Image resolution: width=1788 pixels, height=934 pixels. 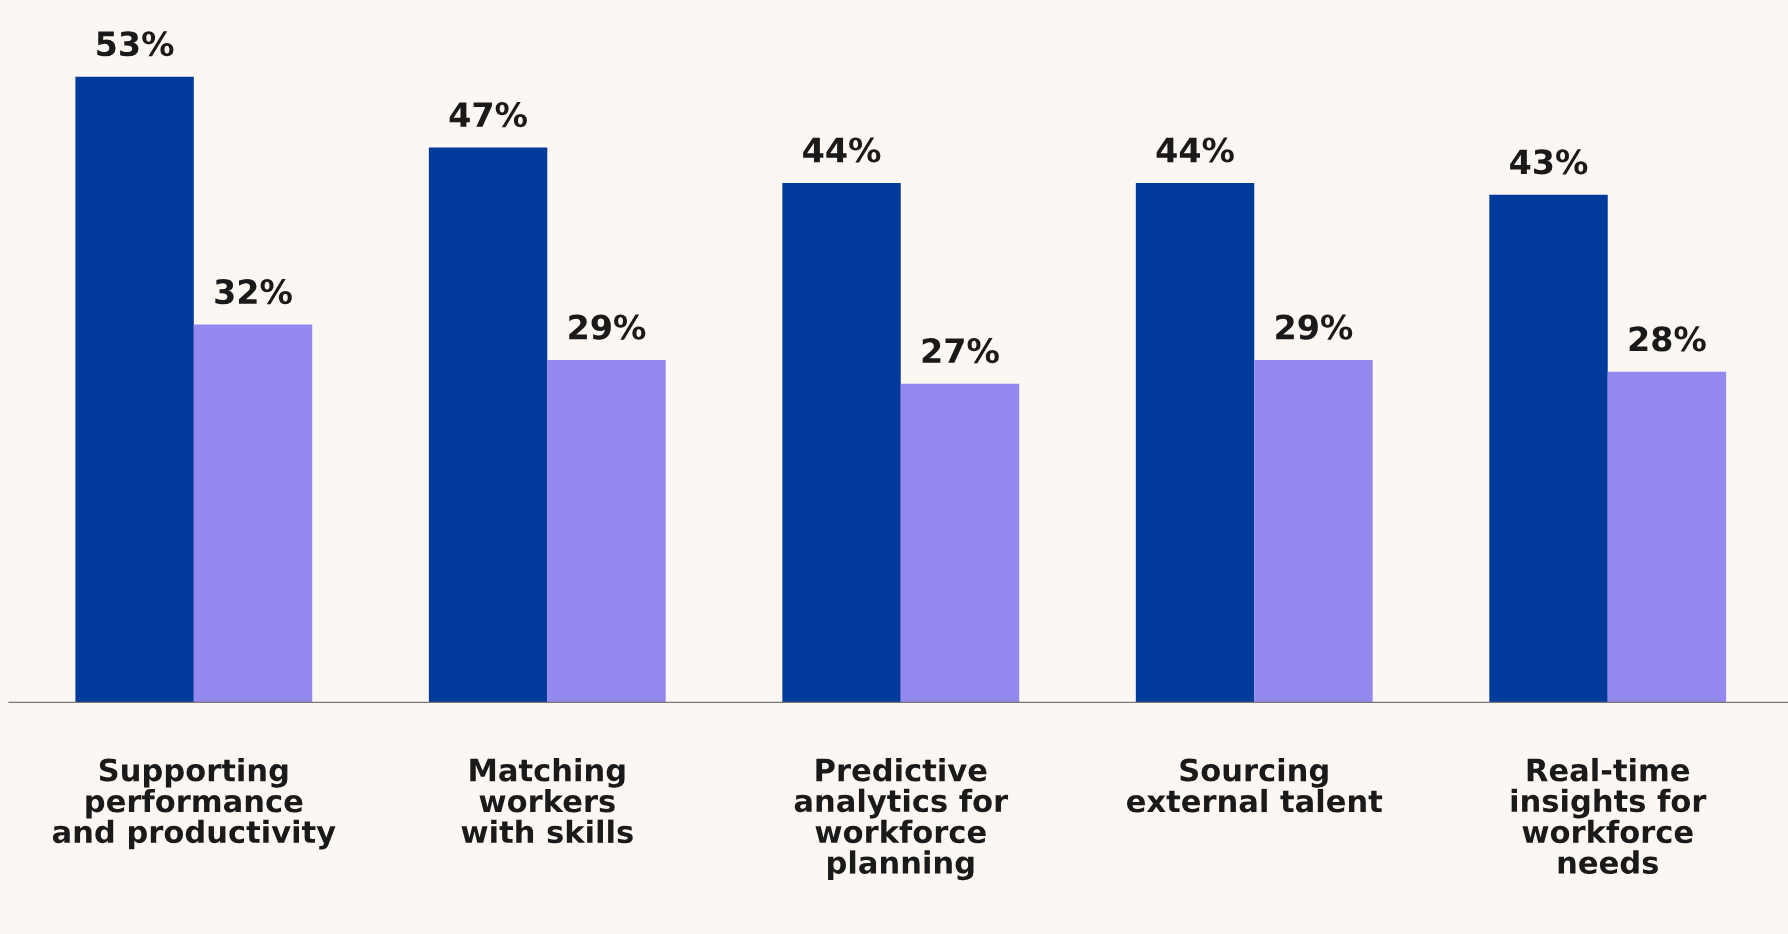 What do you see at coordinates (1667, 339) in the screenshot?
I see `data-label: 28%` at bounding box center [1667, 339].